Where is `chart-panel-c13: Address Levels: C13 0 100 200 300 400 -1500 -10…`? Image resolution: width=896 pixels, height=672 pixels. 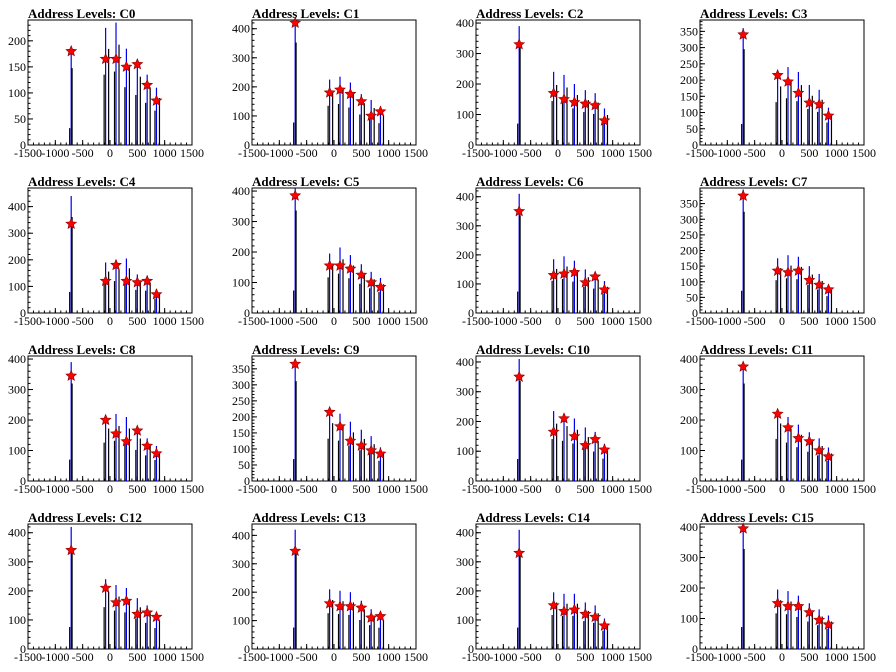 chart-panel-c13: Address Levels: C13 0 100 200 300 400 -1500 -10… is located at coordinates (336, 588).